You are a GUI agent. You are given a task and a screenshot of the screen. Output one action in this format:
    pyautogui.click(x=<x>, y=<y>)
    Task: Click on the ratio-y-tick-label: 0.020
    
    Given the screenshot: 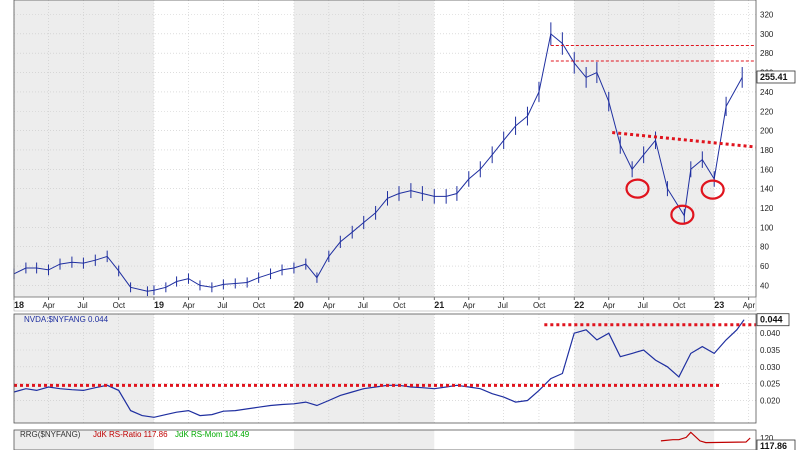 What is the action you would take?
    pyautogui.click(x=770, y=400)
    